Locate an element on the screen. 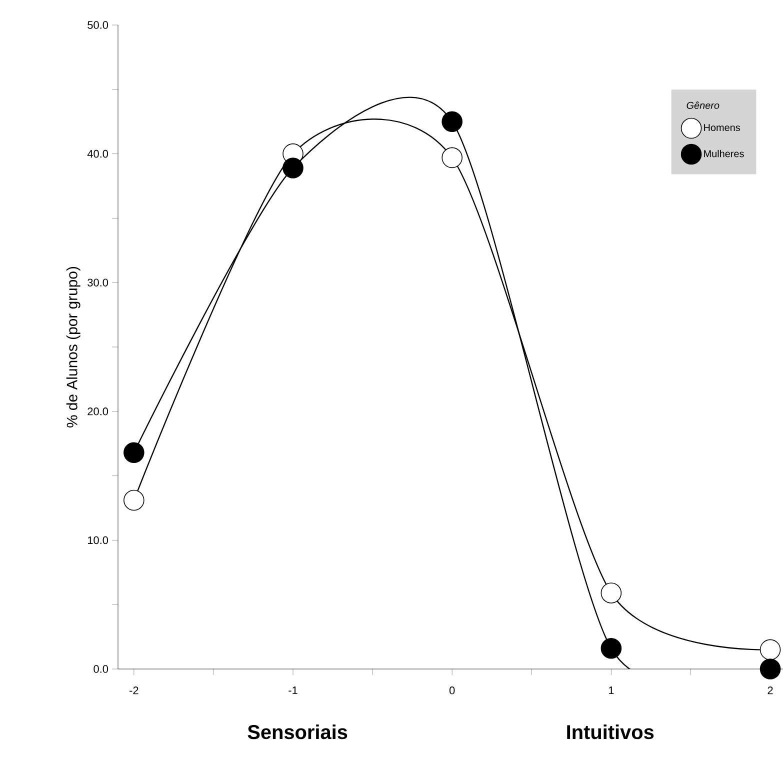 The height and width of the screenshot is (769, 783). y-tick-label: 30.0 is located at coordinates (98, 282).